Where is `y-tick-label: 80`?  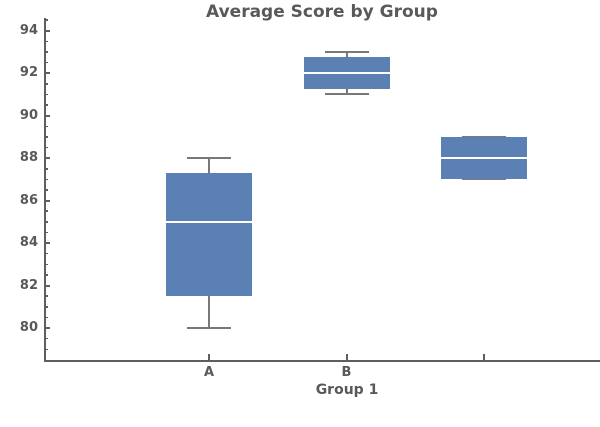
y-tick-label: 80 is located at coordinates (28, 328).